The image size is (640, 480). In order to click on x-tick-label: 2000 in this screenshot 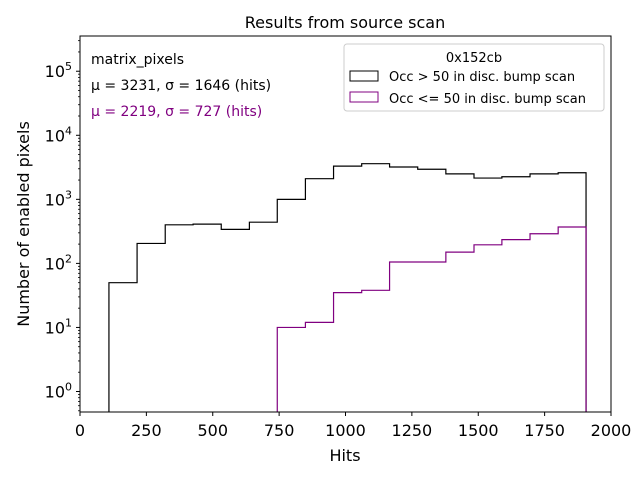, I will do `click(611, 430)`.